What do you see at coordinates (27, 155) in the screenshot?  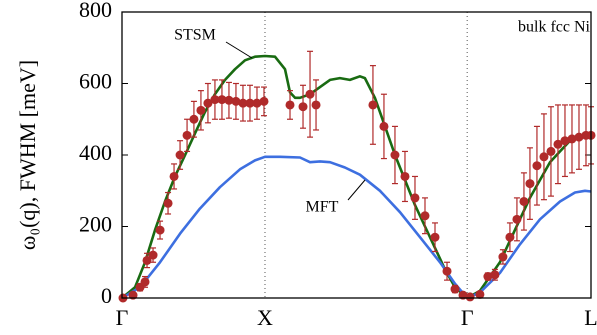 I see `y-axis-label: ω₀(q), FWHM [meV]` at bounding box center [27, 155].